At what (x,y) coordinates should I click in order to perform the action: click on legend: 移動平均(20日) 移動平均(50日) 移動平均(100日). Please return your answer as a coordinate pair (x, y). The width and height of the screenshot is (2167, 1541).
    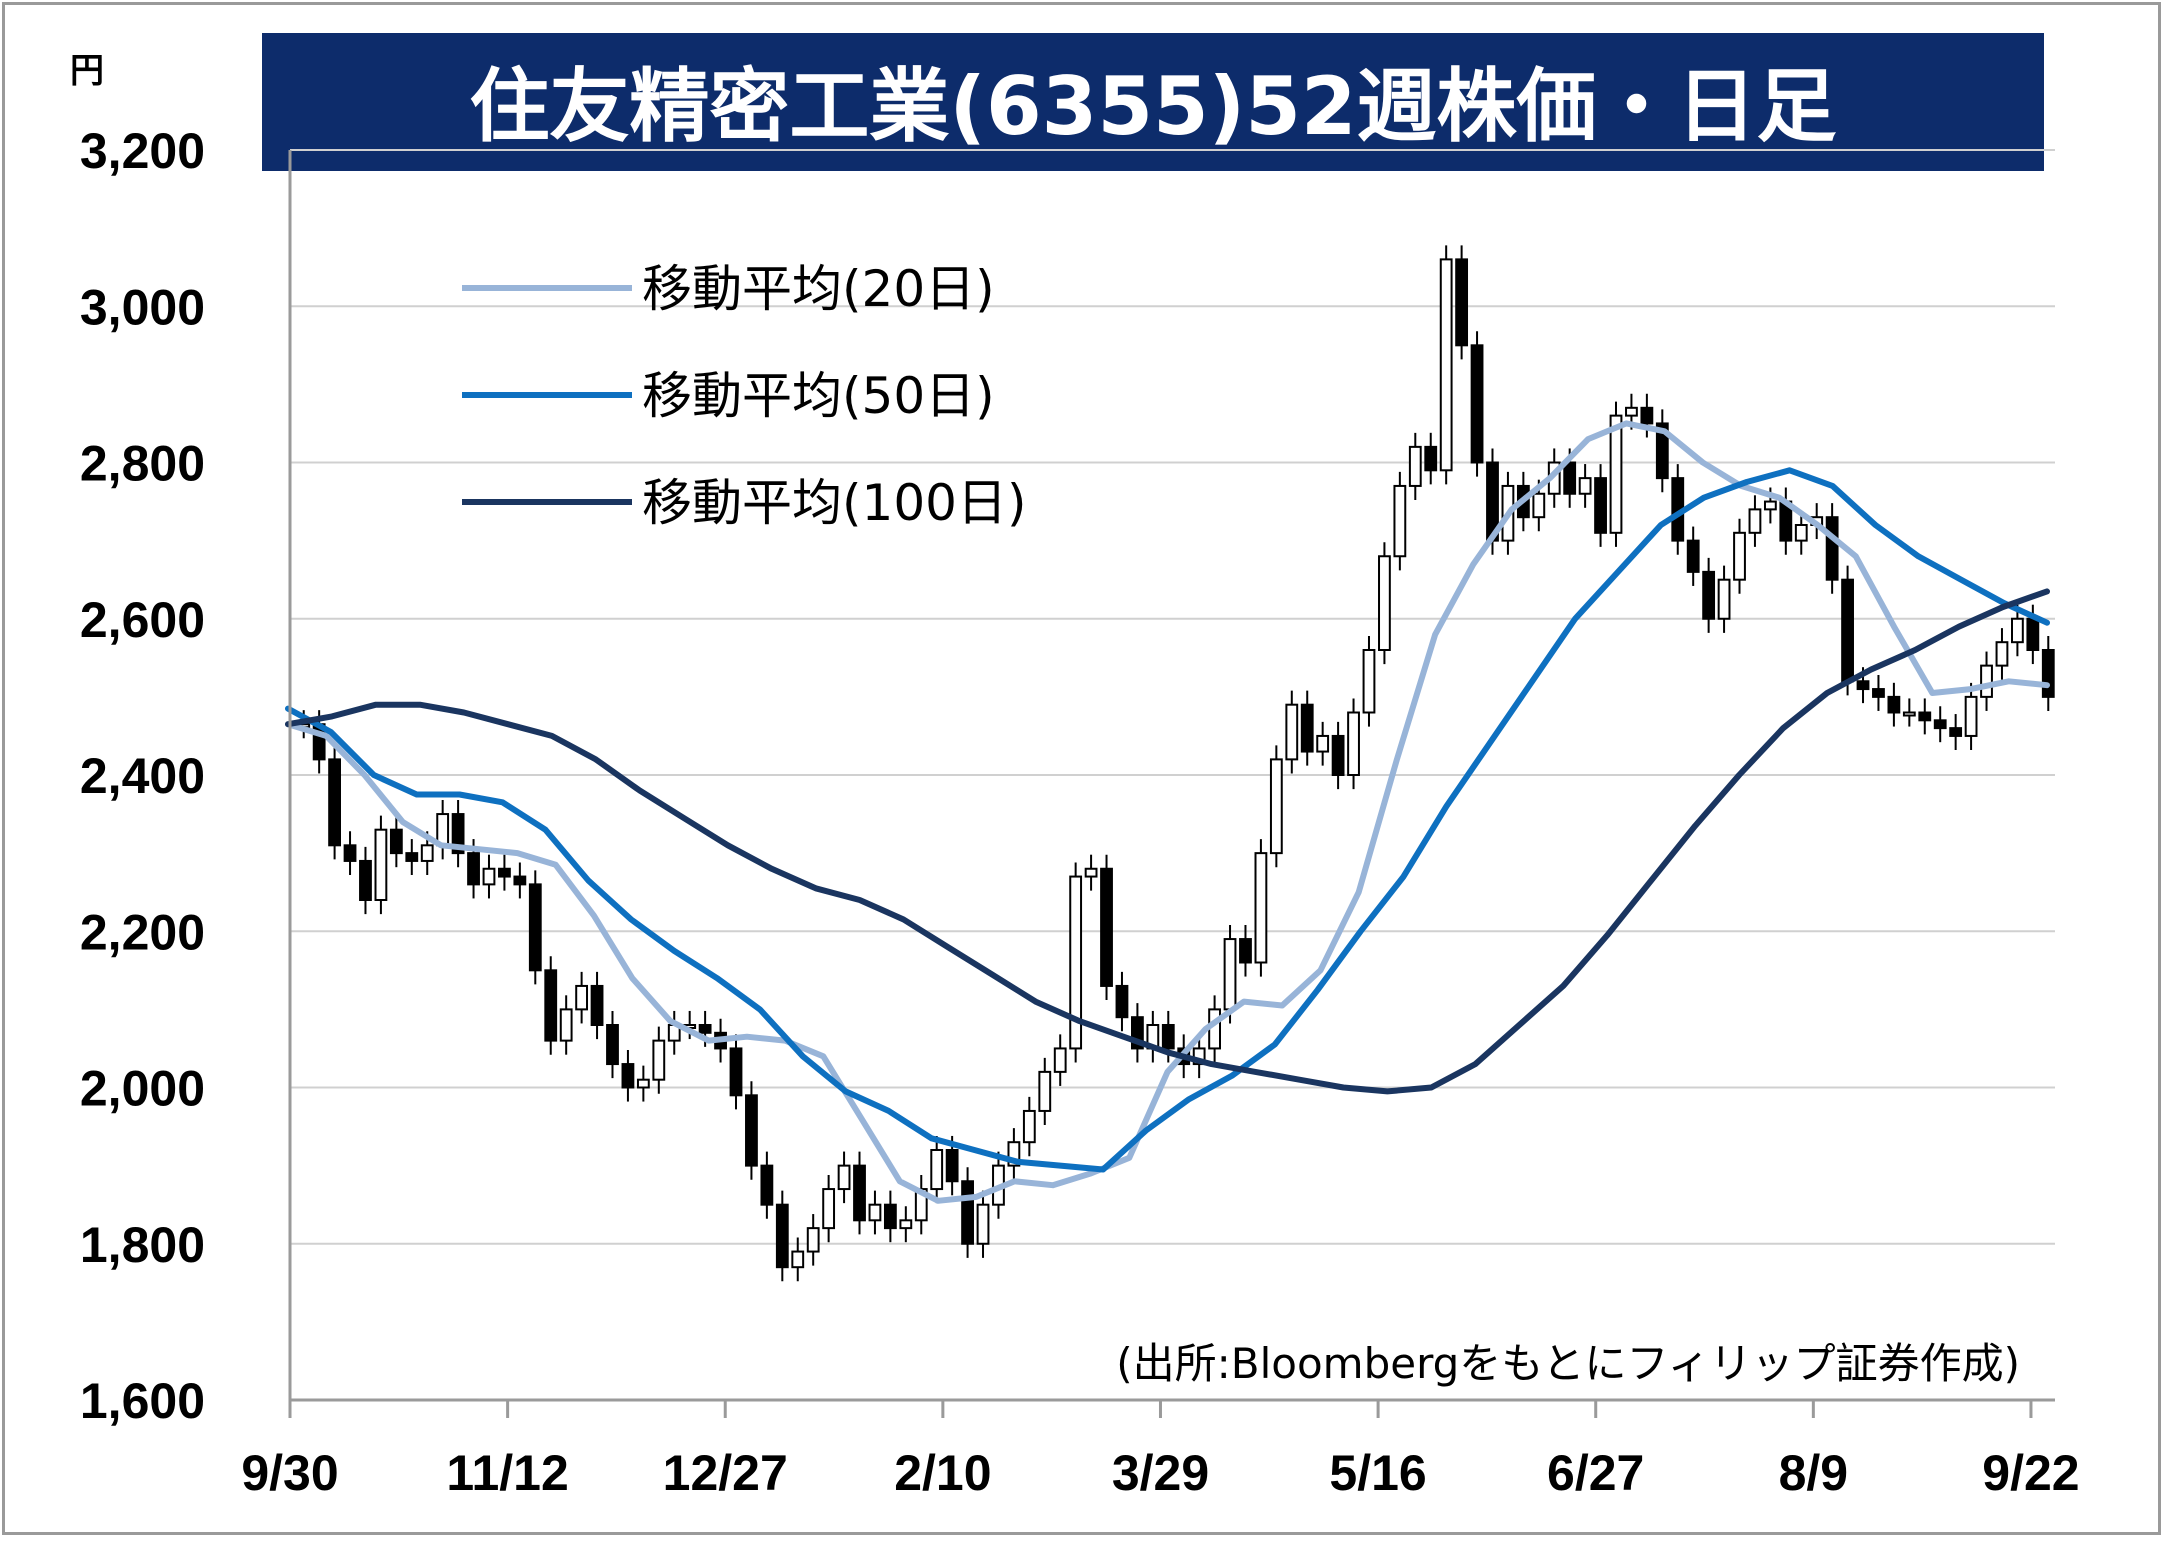
    Looking at the image, I should click on (744, 396).